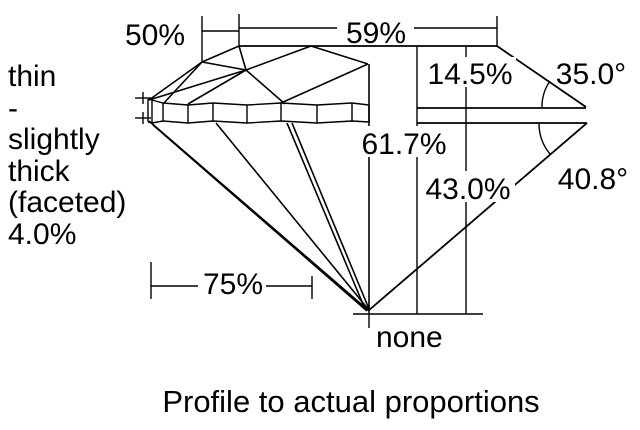 The height and width of the screenshot is (430, 640). Describe the element at coordinates (42, 234) in the screenshot. I see `girdle-thickness-line-6: 4.0%` at that location.